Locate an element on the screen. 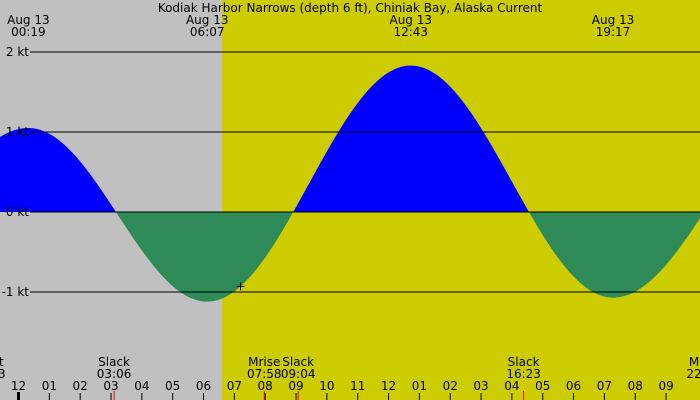  partial-event-label: t is located at coordinates (2, 362).